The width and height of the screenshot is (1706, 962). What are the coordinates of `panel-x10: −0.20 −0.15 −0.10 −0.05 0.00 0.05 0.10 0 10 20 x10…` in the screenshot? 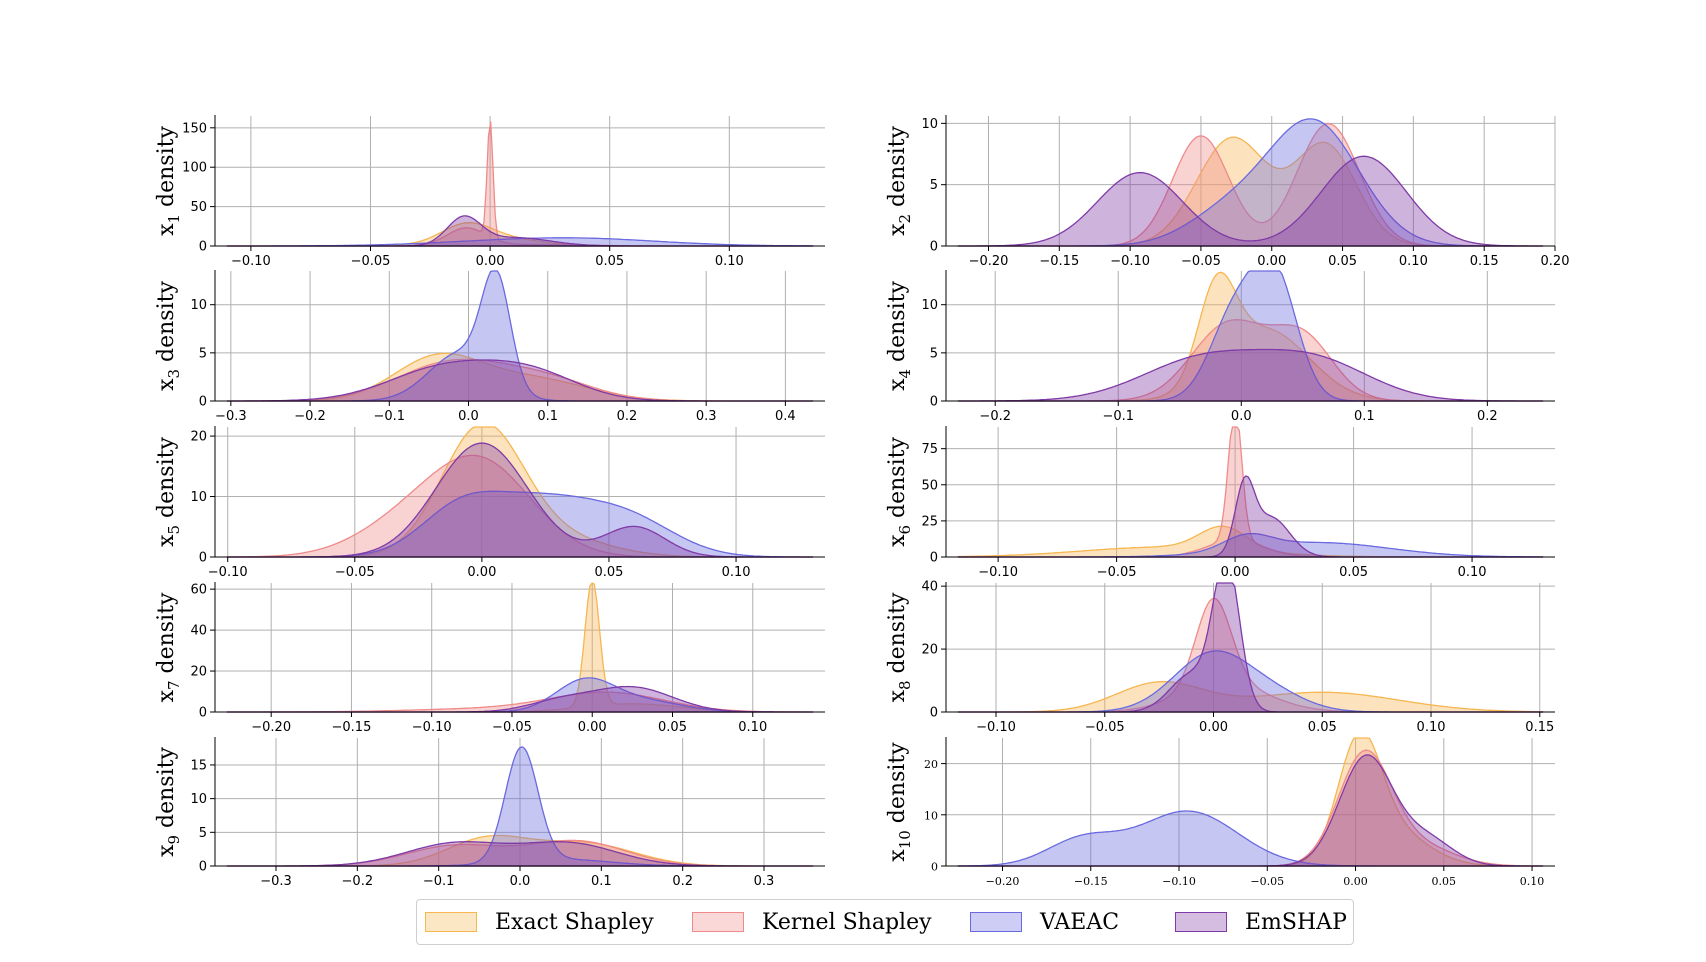 It's located at (1220, 812).